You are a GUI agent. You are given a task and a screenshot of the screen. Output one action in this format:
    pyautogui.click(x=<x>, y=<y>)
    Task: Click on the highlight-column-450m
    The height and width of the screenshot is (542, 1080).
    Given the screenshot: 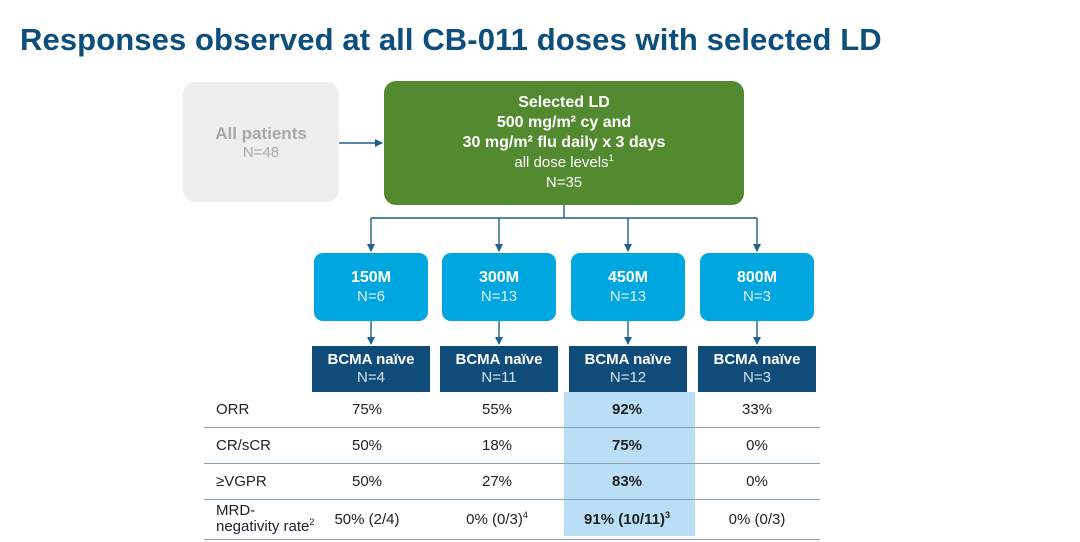 What is the action you would take?
    pyautogui.click(x=629, y=464)
    